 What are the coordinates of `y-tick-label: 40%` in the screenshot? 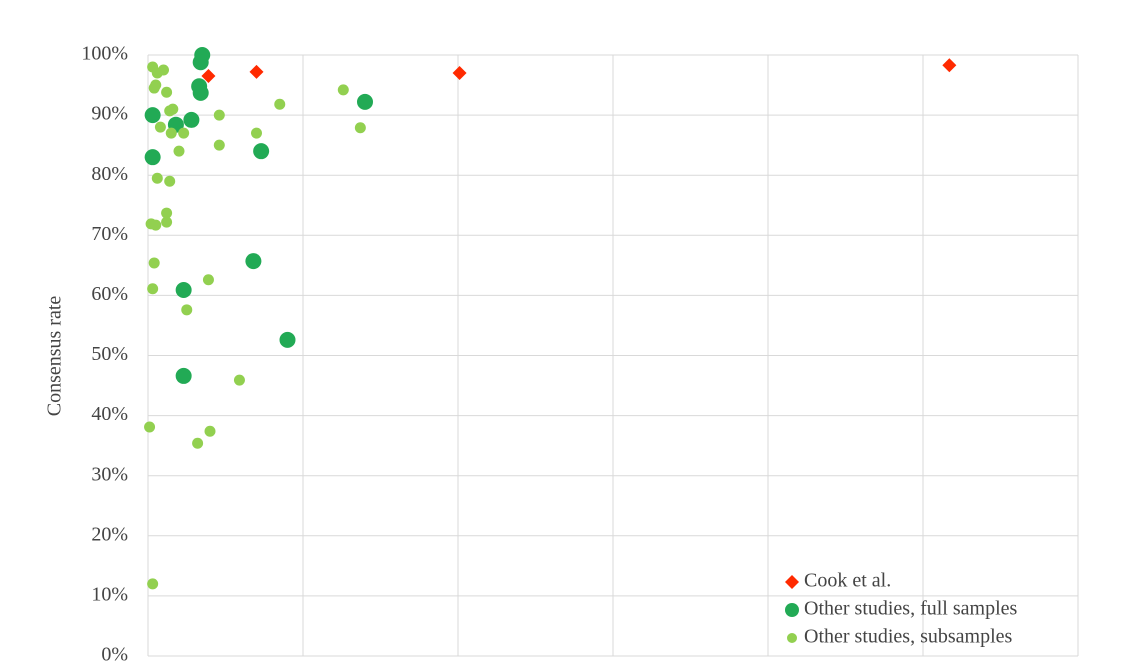 It's located at (109, 414).